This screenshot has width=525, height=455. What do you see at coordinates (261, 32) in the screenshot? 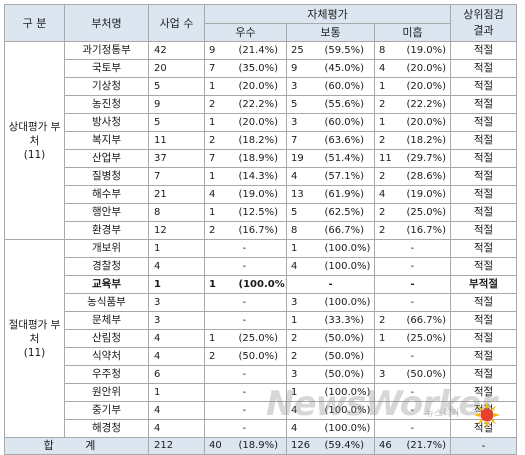
I see `header-row-sub: 우수 보통 미흡` at bounding box center [261, 32].